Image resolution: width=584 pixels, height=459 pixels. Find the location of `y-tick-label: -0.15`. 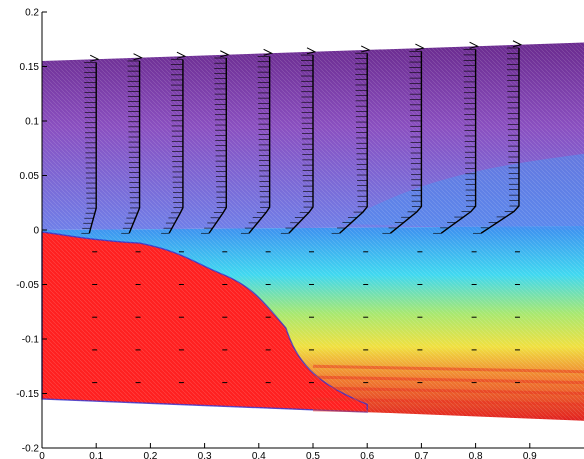

y-tick-label: -0.15 is located at coordinates (27, 394).